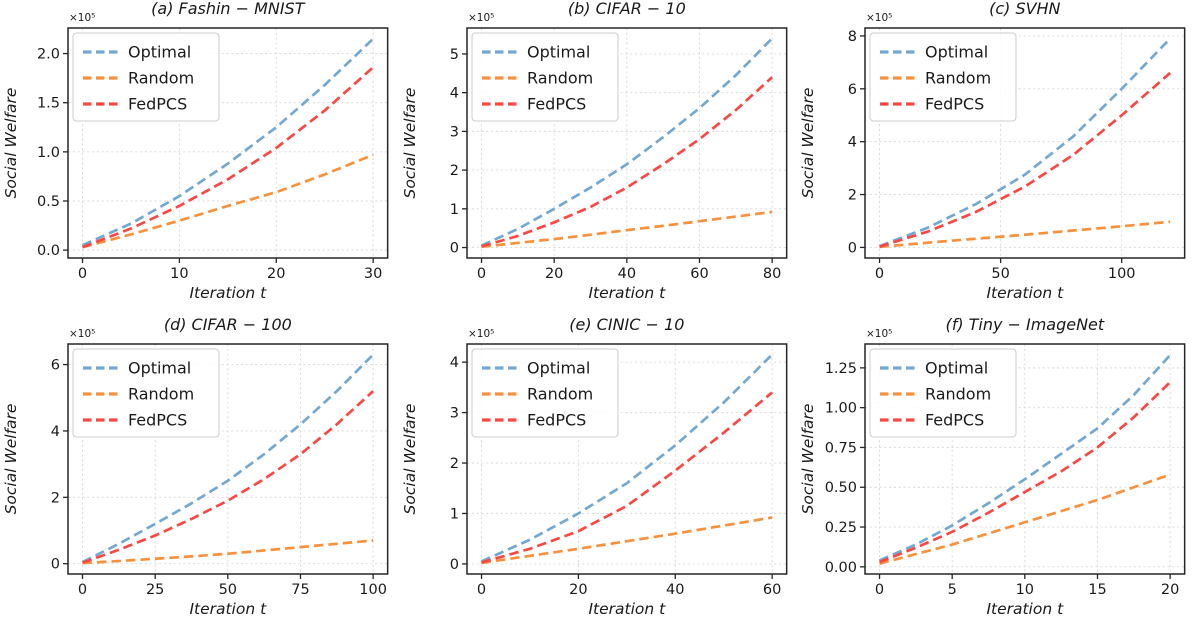 The width and height of the screenshot is (1196, 631). I want to click on x-axis: 0 20 40 60, so click(629, 585).